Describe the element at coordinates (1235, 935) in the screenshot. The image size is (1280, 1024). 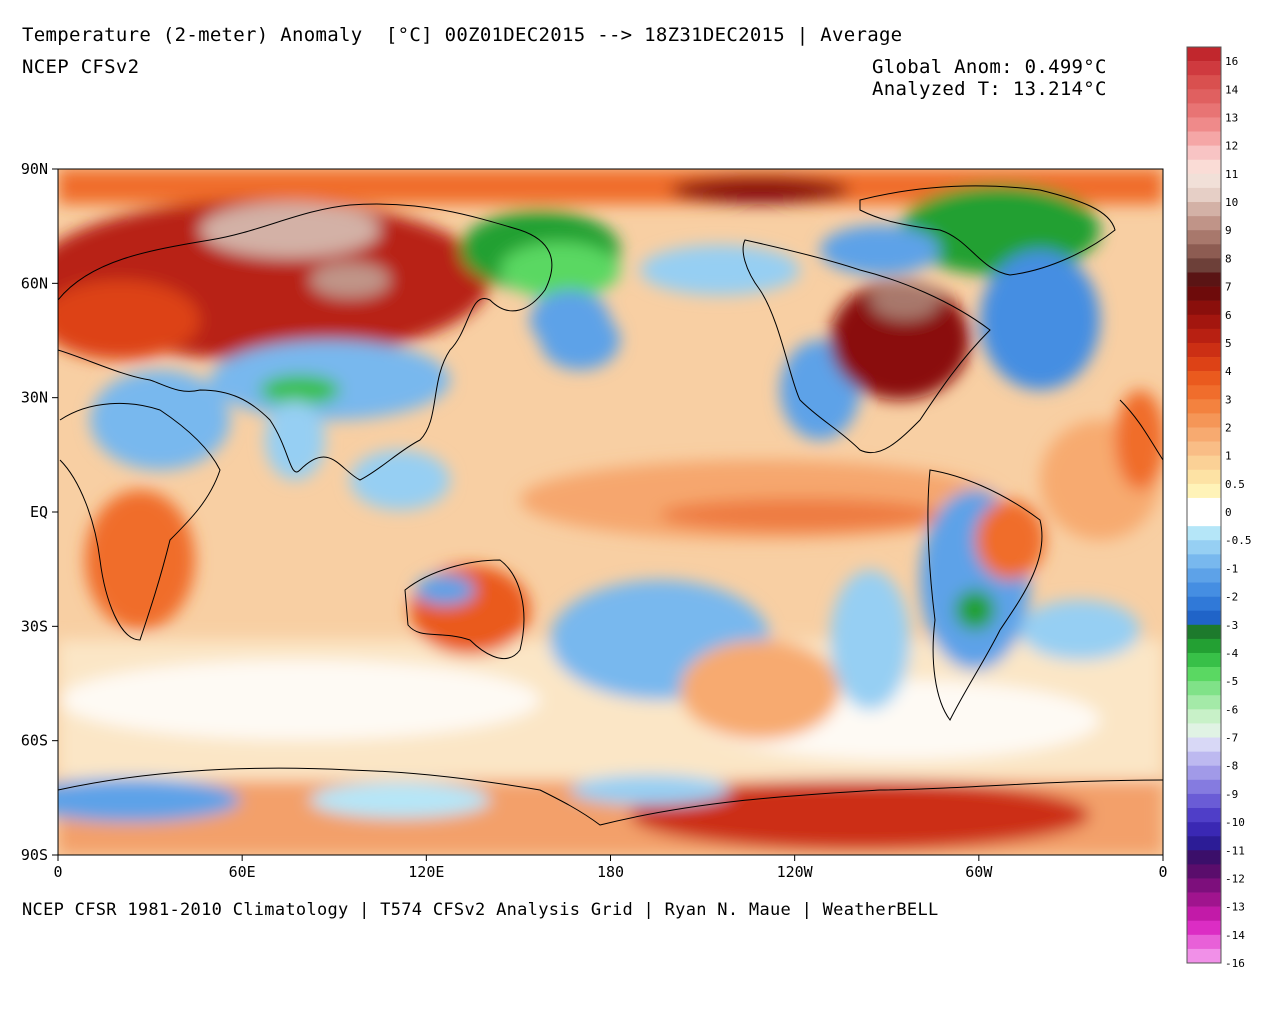
I see `colorbar-label: -14` at that location.